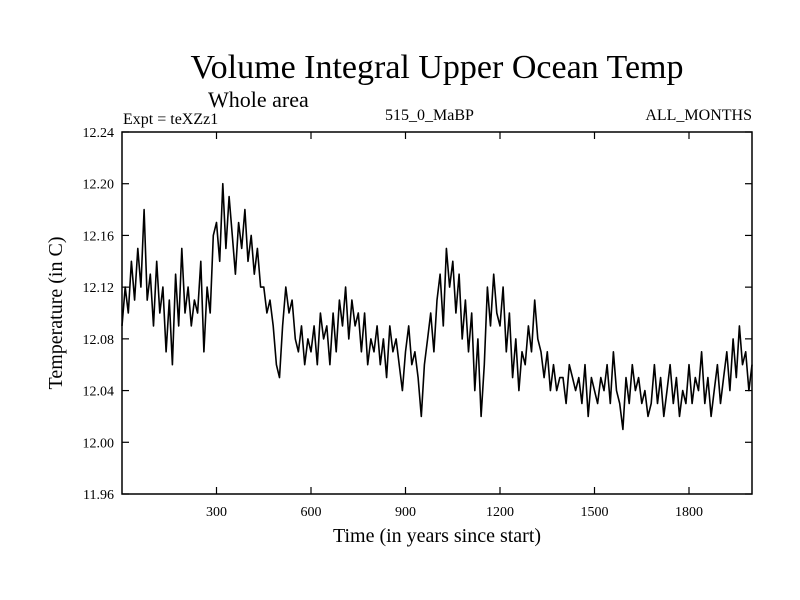 The height and width of the screenshot is (600, 800). Describe the element at coordinates (99, 392) in the screenshot. I see `y-tick-label: 12.04` at that location.